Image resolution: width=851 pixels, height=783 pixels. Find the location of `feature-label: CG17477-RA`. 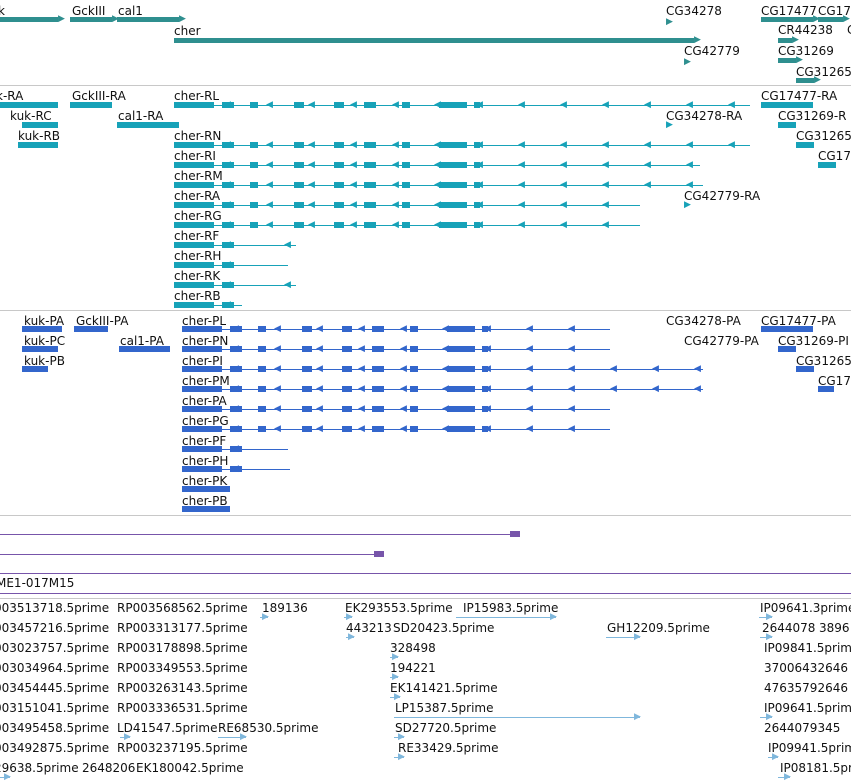

feature-label: CG17477-RA is located at coordinates (799, 96).